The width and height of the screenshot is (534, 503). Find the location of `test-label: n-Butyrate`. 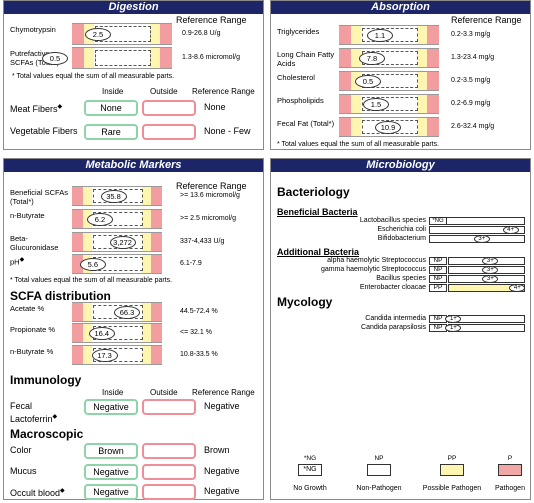

test-label: n-Butyrate is located at coordinates (27, 215).